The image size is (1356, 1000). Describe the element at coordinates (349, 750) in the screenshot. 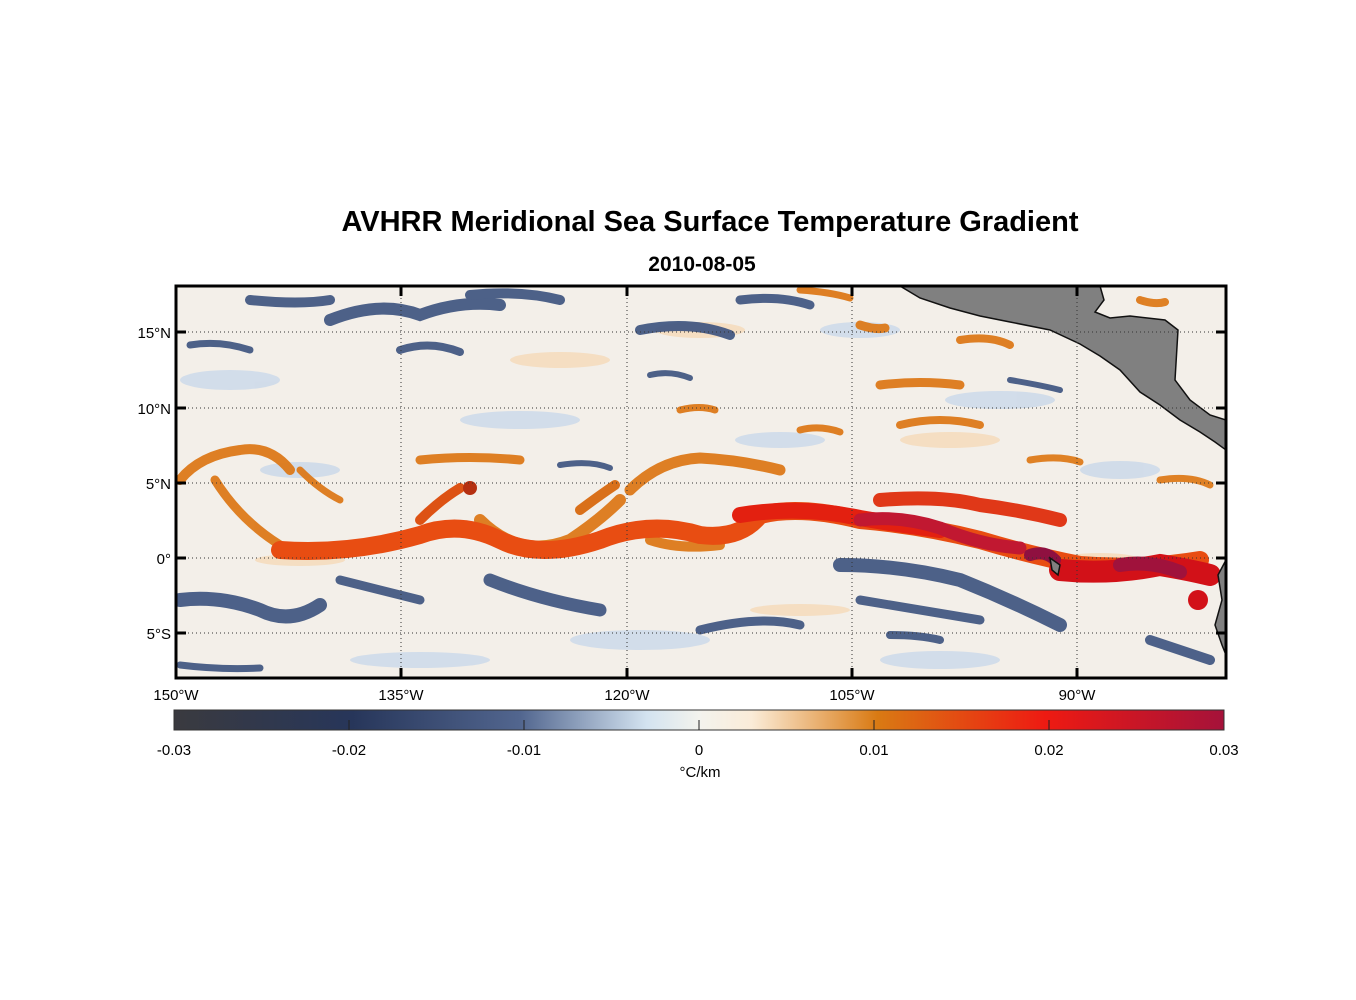

I see `colorbar-tick-label: -0.02` at that location.